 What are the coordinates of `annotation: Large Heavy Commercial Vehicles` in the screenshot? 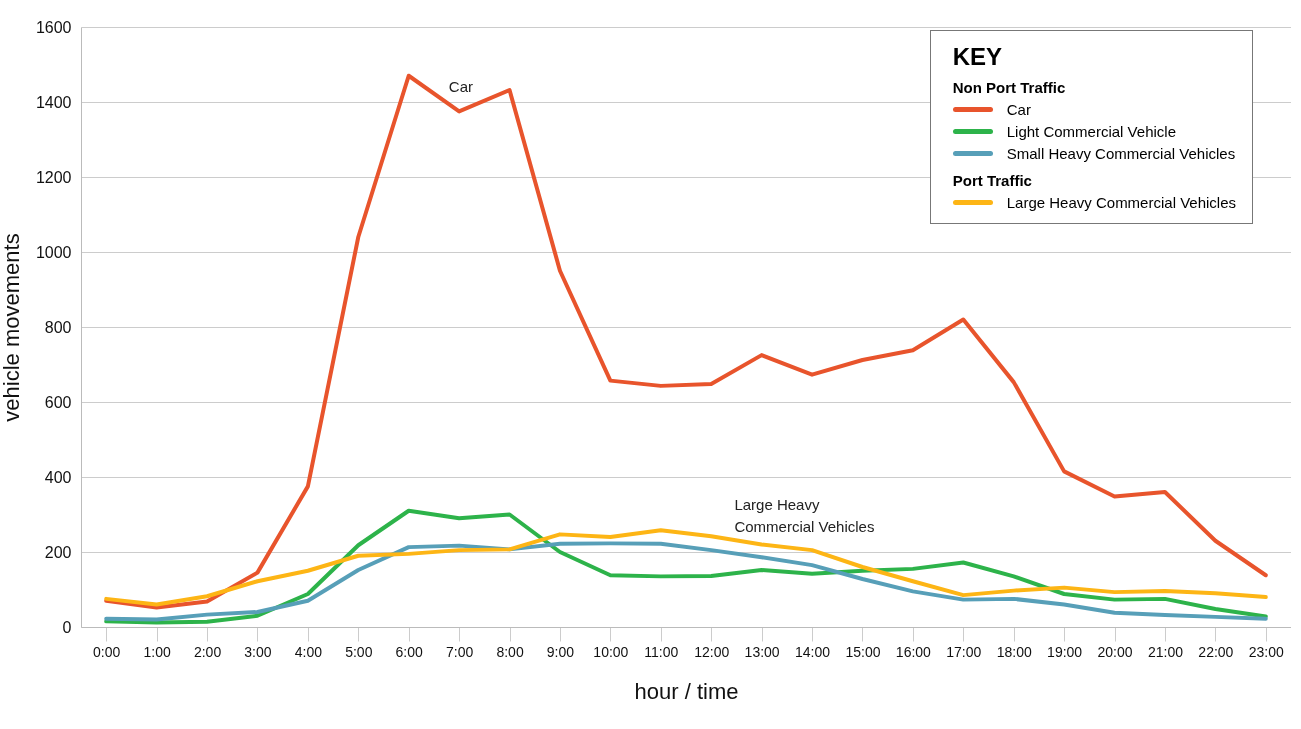 It's located at (804, 515).